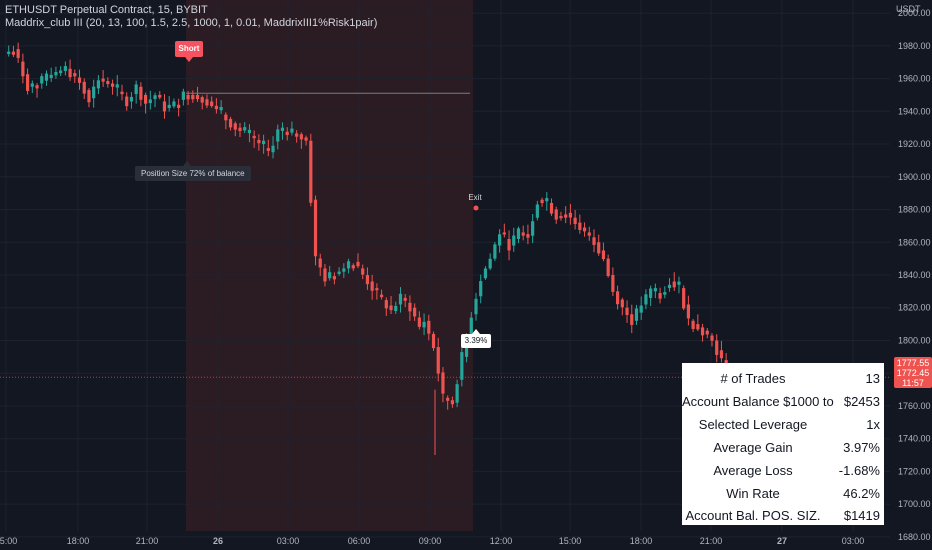 Image resolution: width=932 pixels, height=550 pixels. I want to click on y-tick-label: 1860.00, so click(914, 242).